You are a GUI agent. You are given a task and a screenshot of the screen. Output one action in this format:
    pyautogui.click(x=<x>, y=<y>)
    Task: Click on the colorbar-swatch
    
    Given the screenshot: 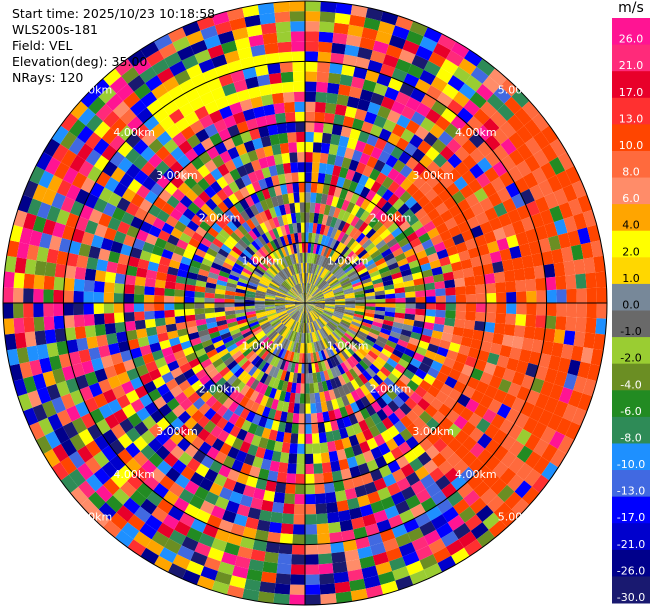 What is the action you would take?
    pyautogui.click(x=631, y=430)
    